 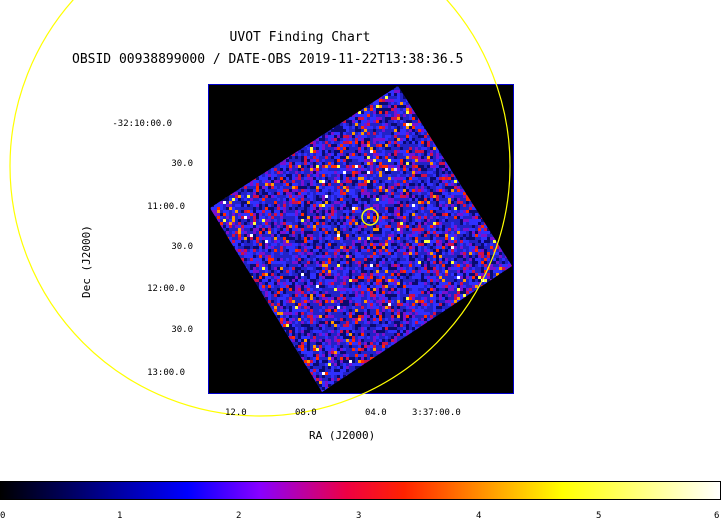 I want to click on x-tick-label: 3:37:00.0, so click(x=436, y=413).